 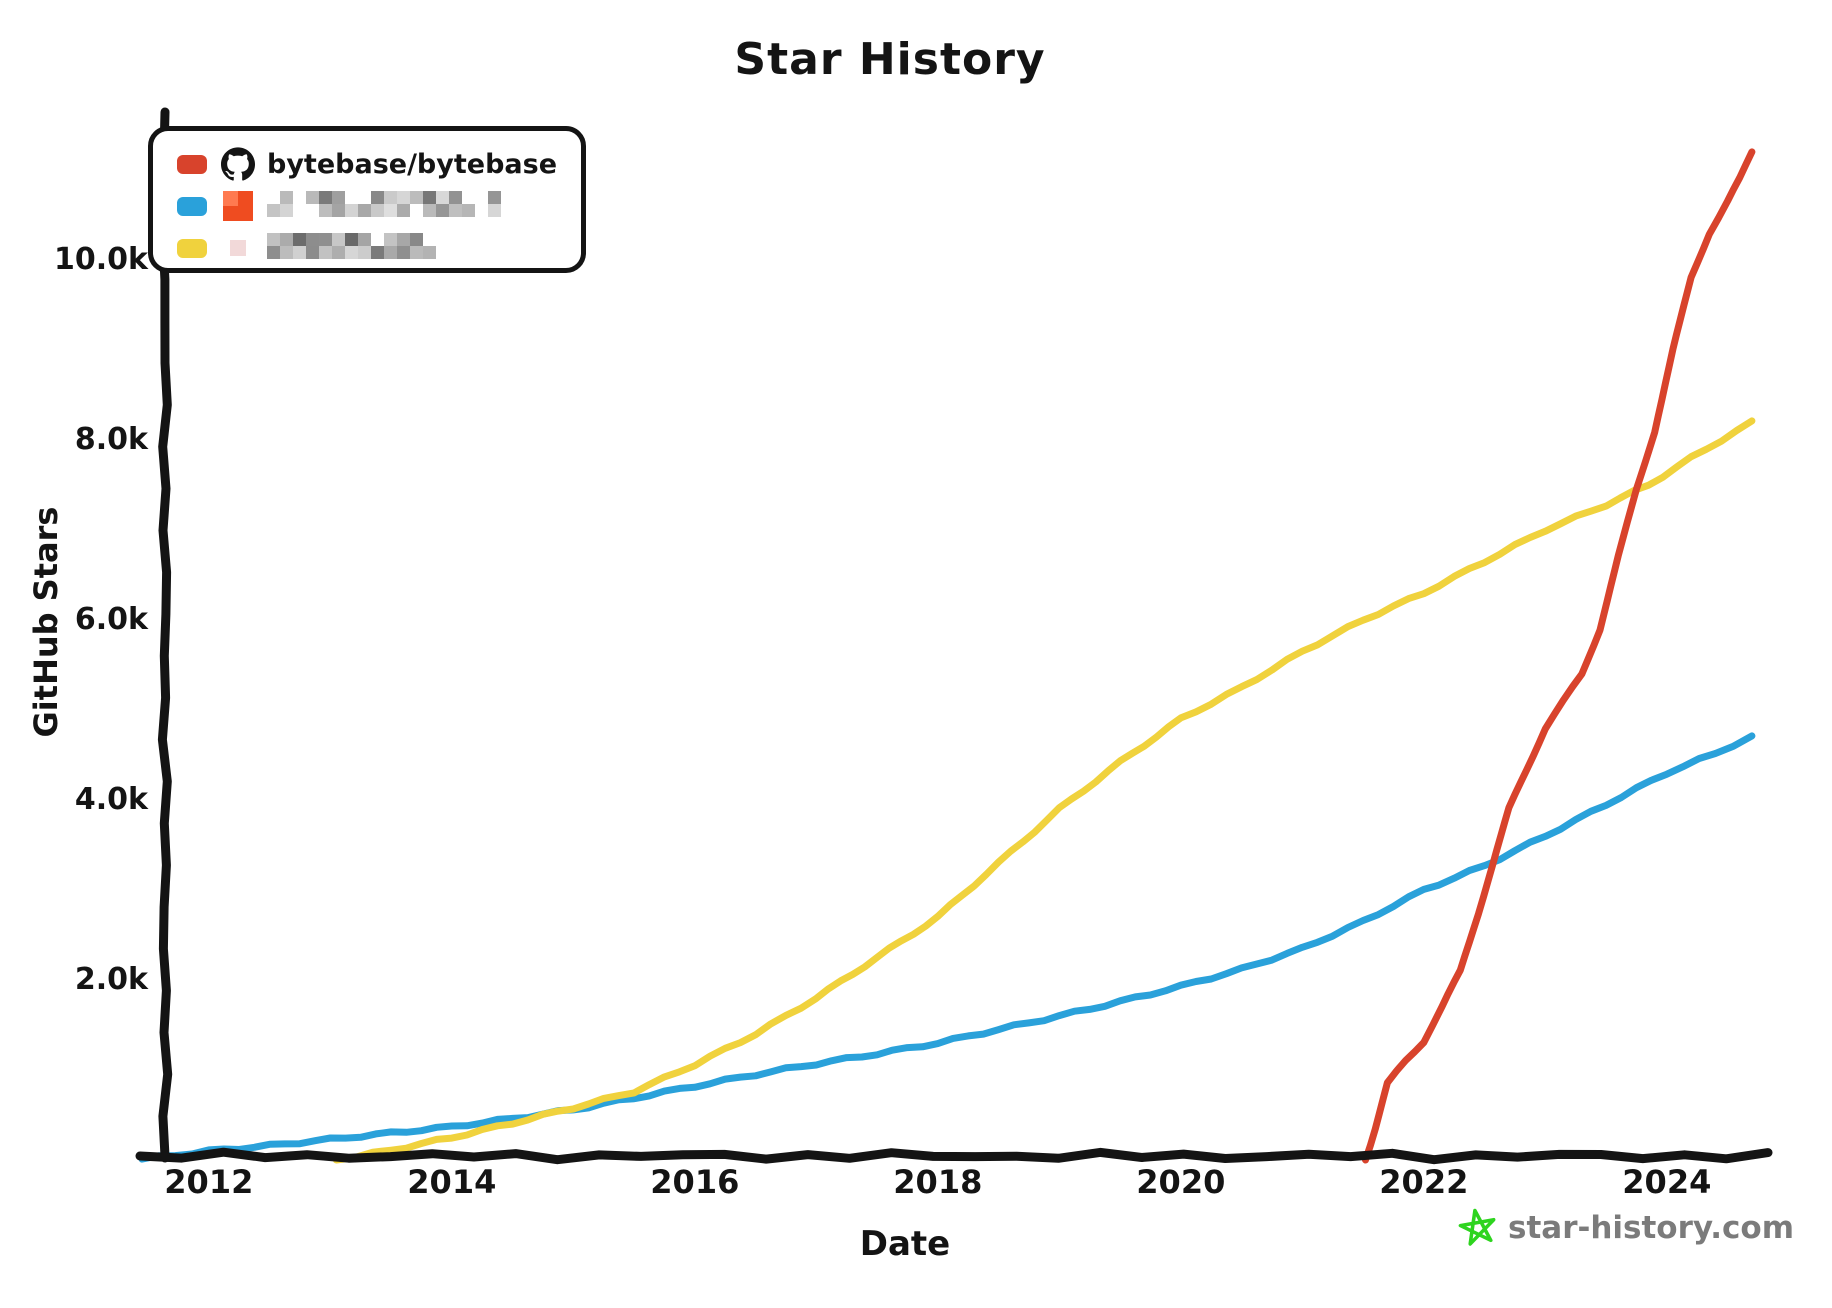 I want to click on legend-item-bytebase: bytebase/bytebase, so click(x=379, y=164).